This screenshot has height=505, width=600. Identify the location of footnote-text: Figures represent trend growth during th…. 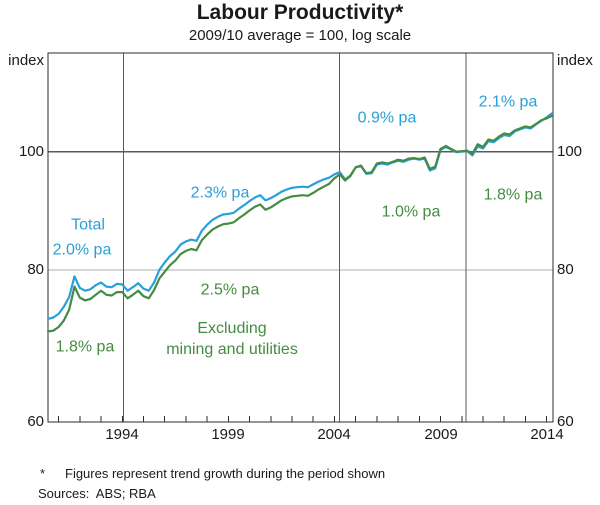
(225, 473).